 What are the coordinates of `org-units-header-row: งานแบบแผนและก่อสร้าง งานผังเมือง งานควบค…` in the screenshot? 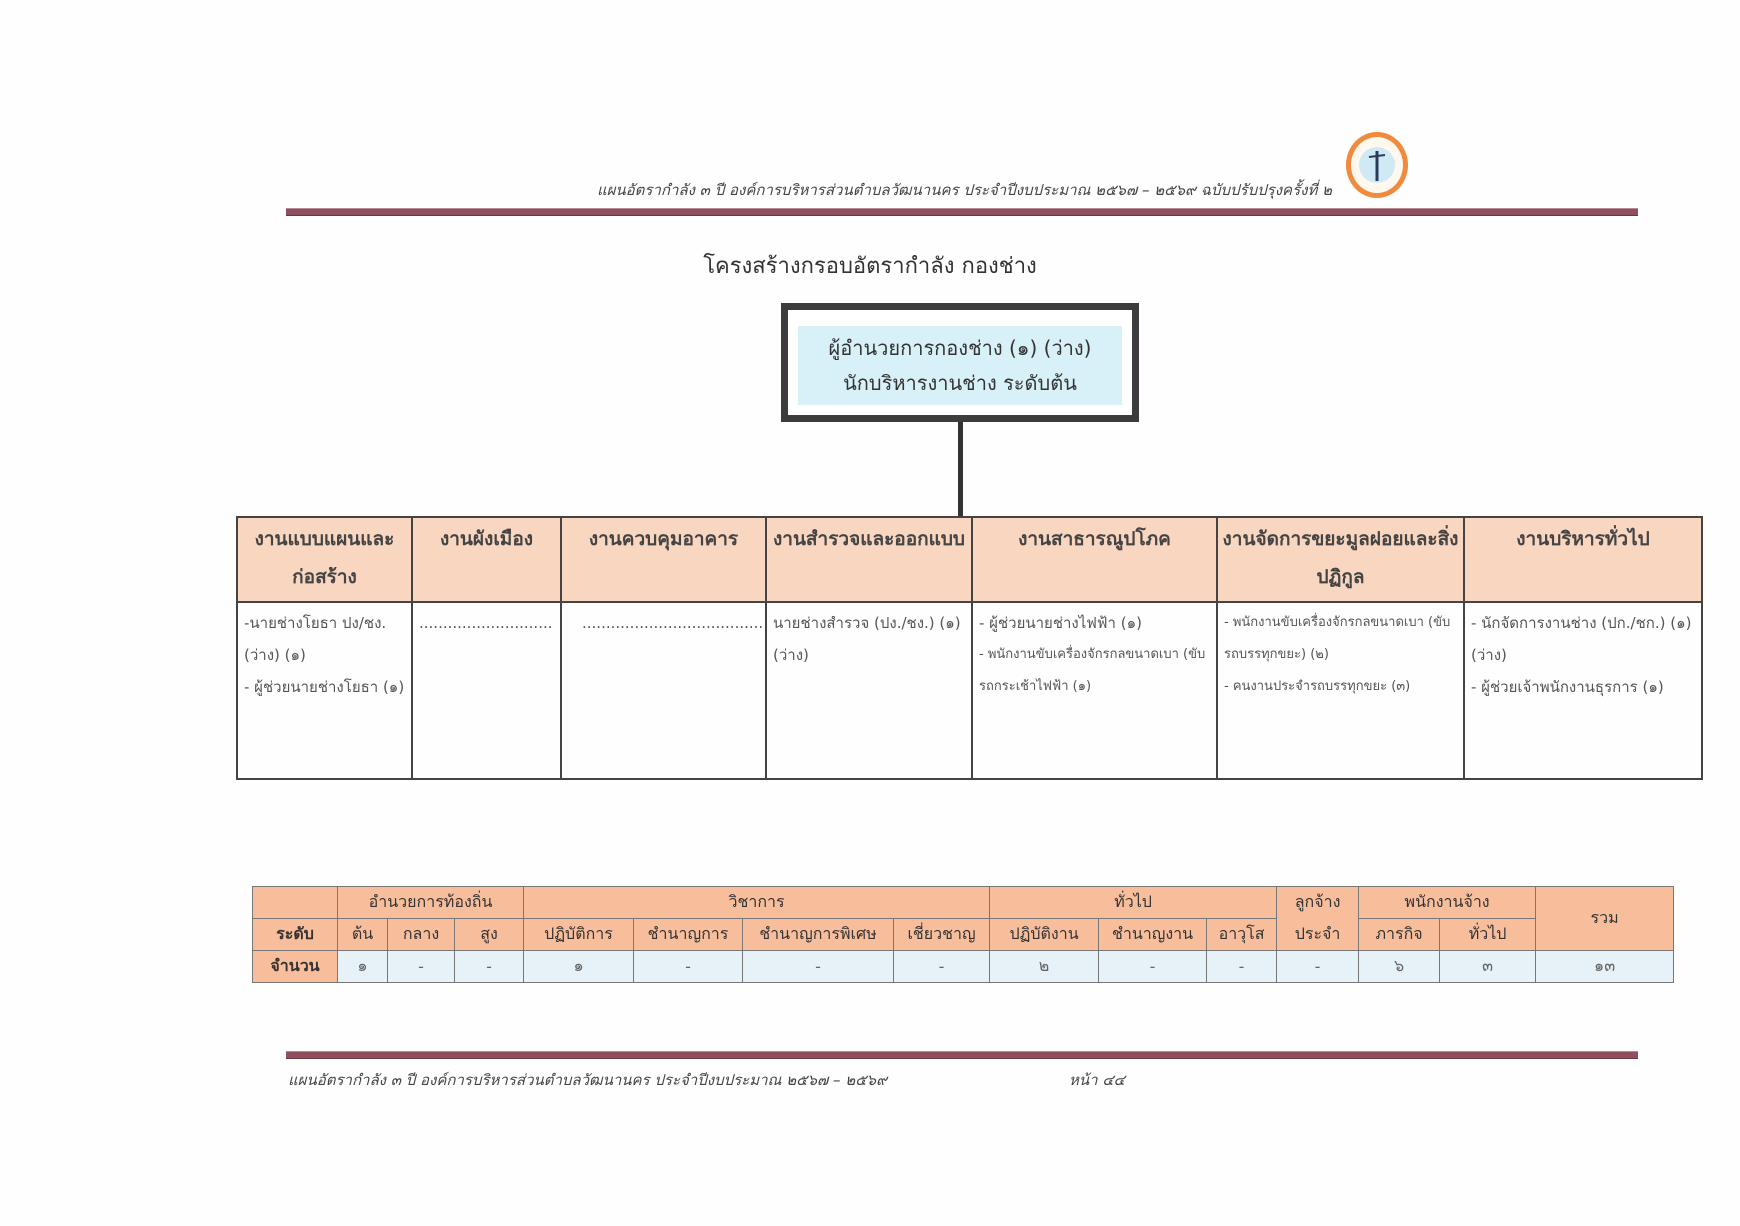 It's located at (969, 559).